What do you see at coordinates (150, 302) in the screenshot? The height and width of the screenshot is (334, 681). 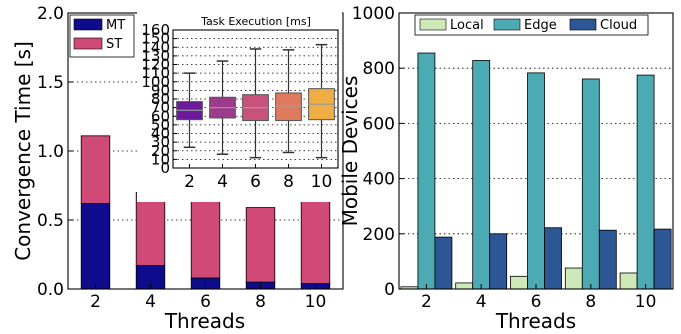 I see `left-x-tick-label: 4` at bounding box center [150, 302].